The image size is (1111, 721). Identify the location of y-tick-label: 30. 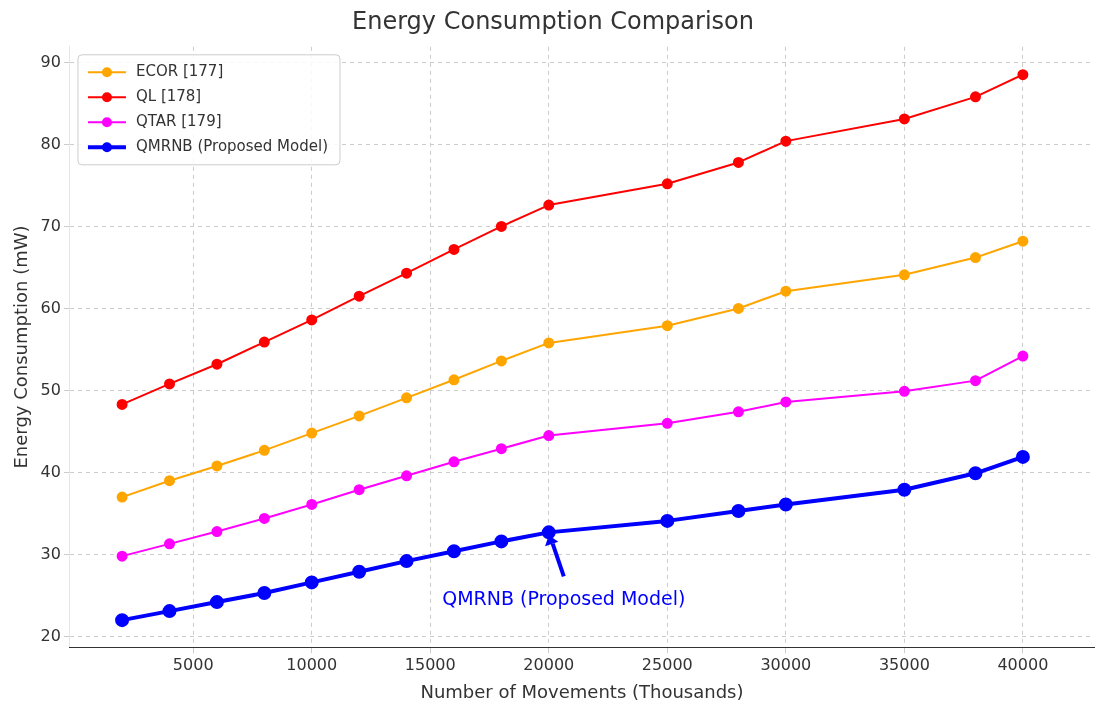
(50, 553).